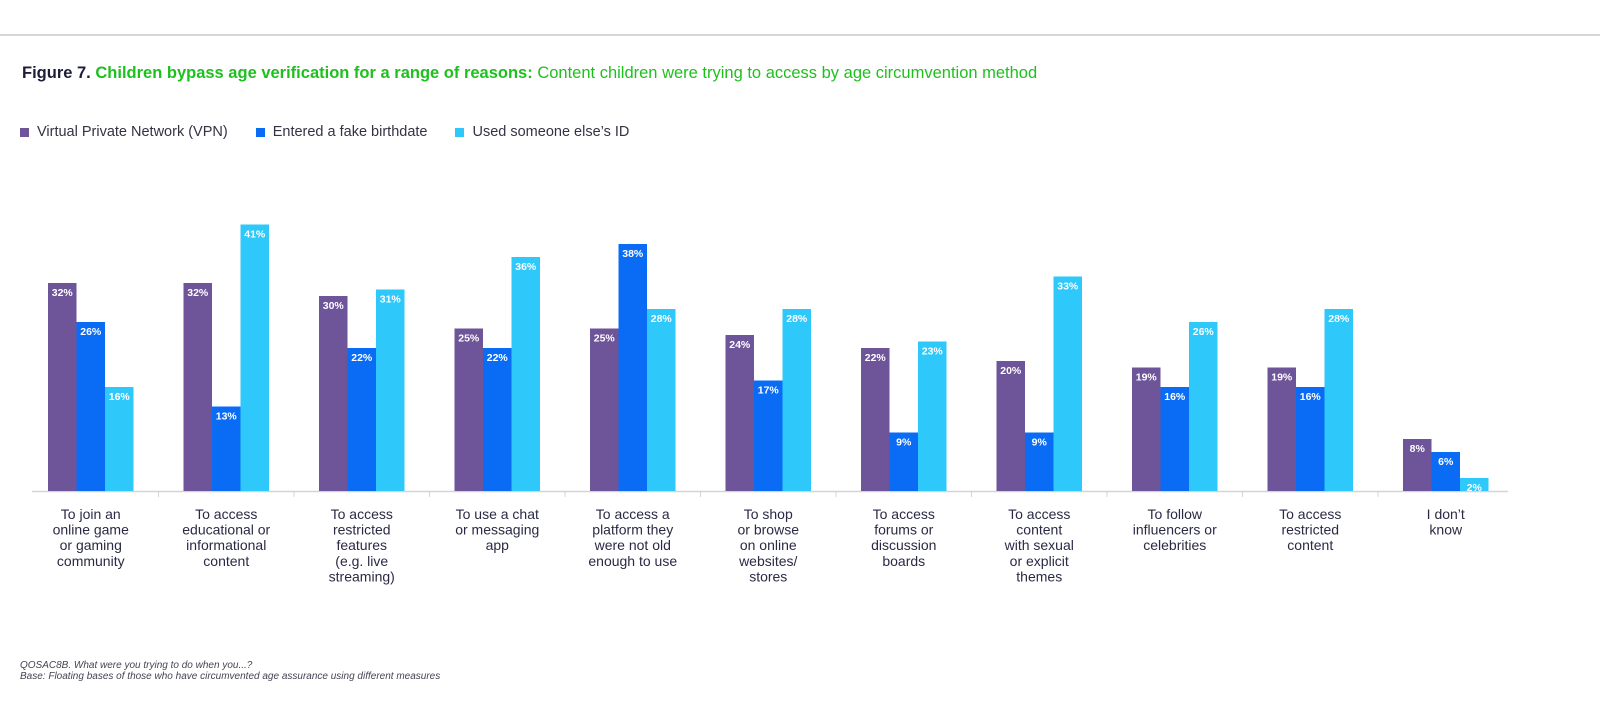 The height and width of the screenshot is (704, 1600). What do you see at coordinates (633, 254) in the screenshot?
I see `data-label: 38%` at bounding box center [633, 254].